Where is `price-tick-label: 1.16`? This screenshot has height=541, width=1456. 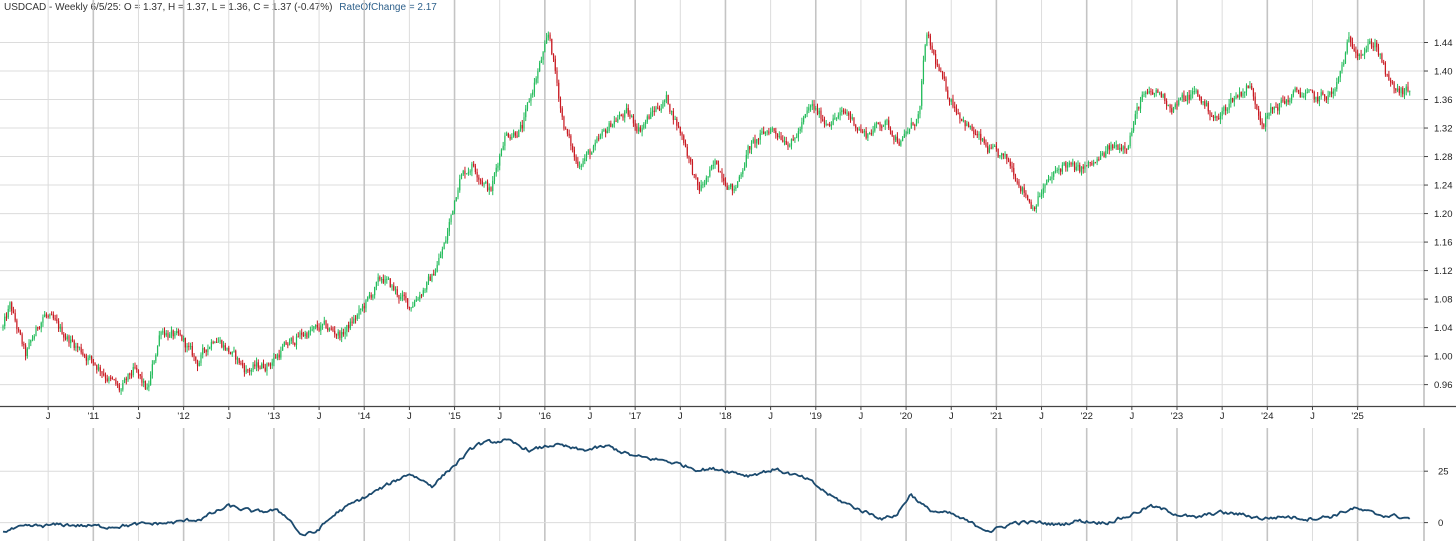
price-tick-label: 1.16 is located at coordinates (1443, 243).